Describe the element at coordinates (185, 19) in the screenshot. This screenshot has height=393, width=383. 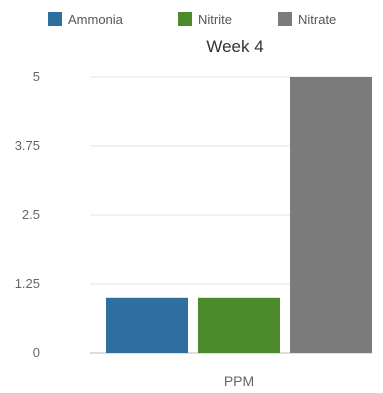
I see `legend-swatch-nitrite` at that location.